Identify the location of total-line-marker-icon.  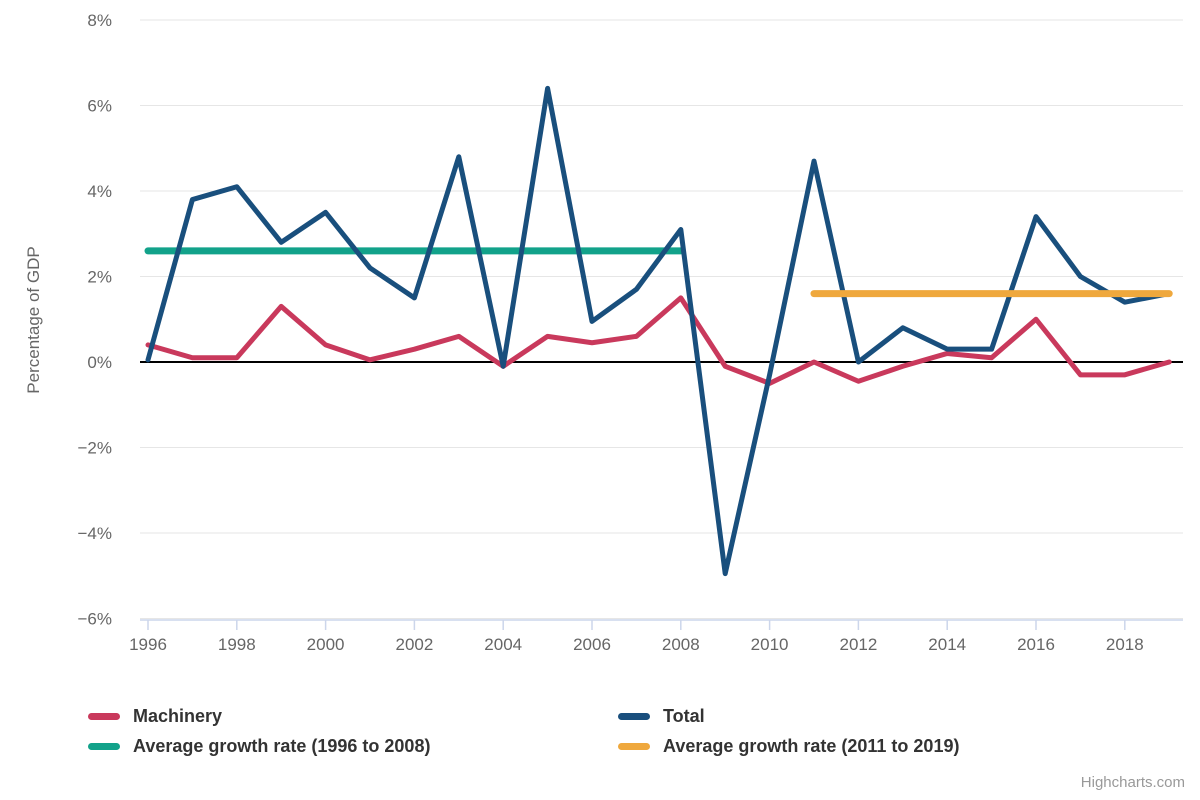
(634, 716).